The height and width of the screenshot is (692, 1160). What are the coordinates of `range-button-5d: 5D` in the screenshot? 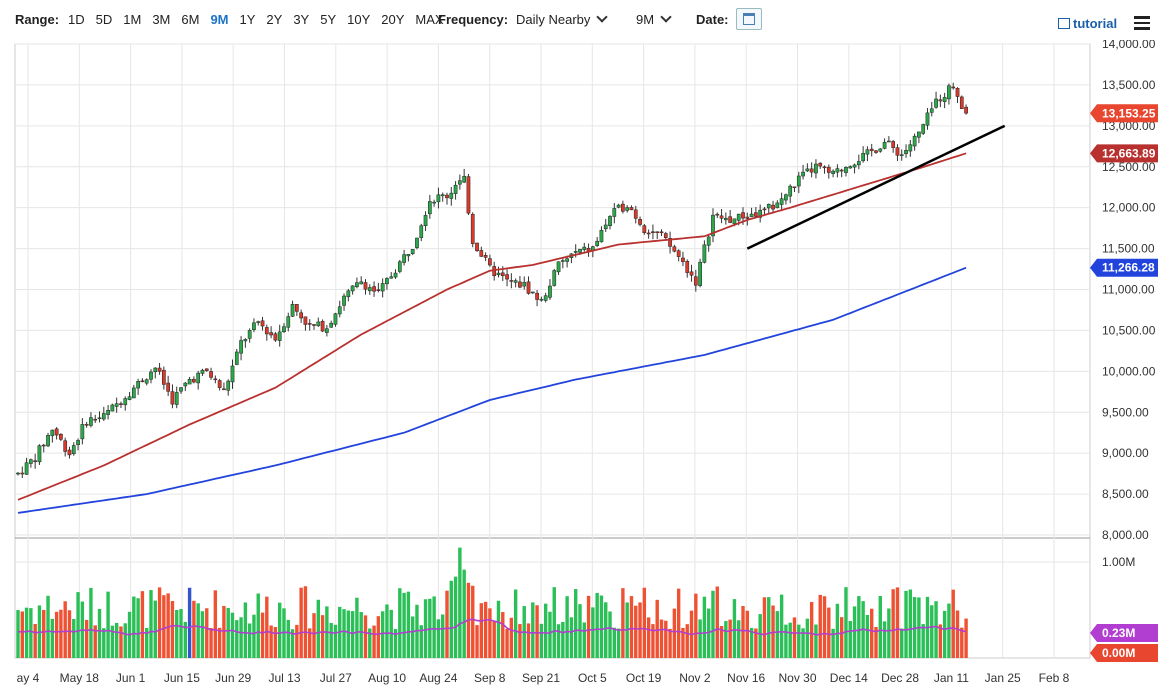 It's located at (104, 19).